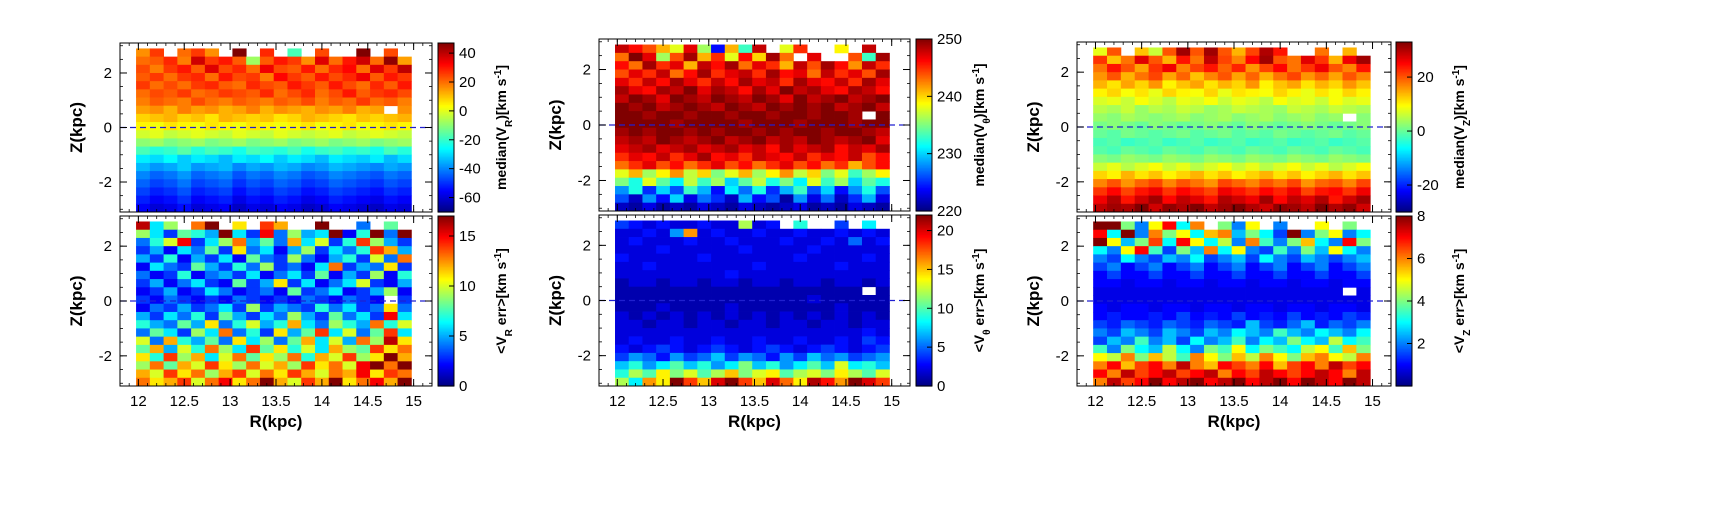 This screenshot has height=508, width=1732. What do you see at coordinates (276, 421) in the screenshot?
I see `x-axis-title: R(kpc)` at bounding box center [276, 421].